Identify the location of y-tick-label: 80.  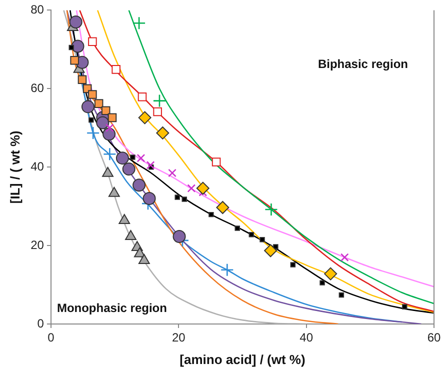
(37, 9).